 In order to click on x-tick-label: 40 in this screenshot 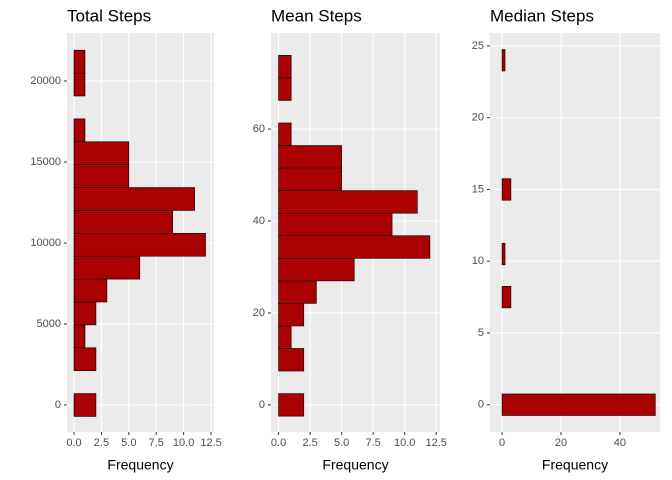, I will do `click(620, 443)`.